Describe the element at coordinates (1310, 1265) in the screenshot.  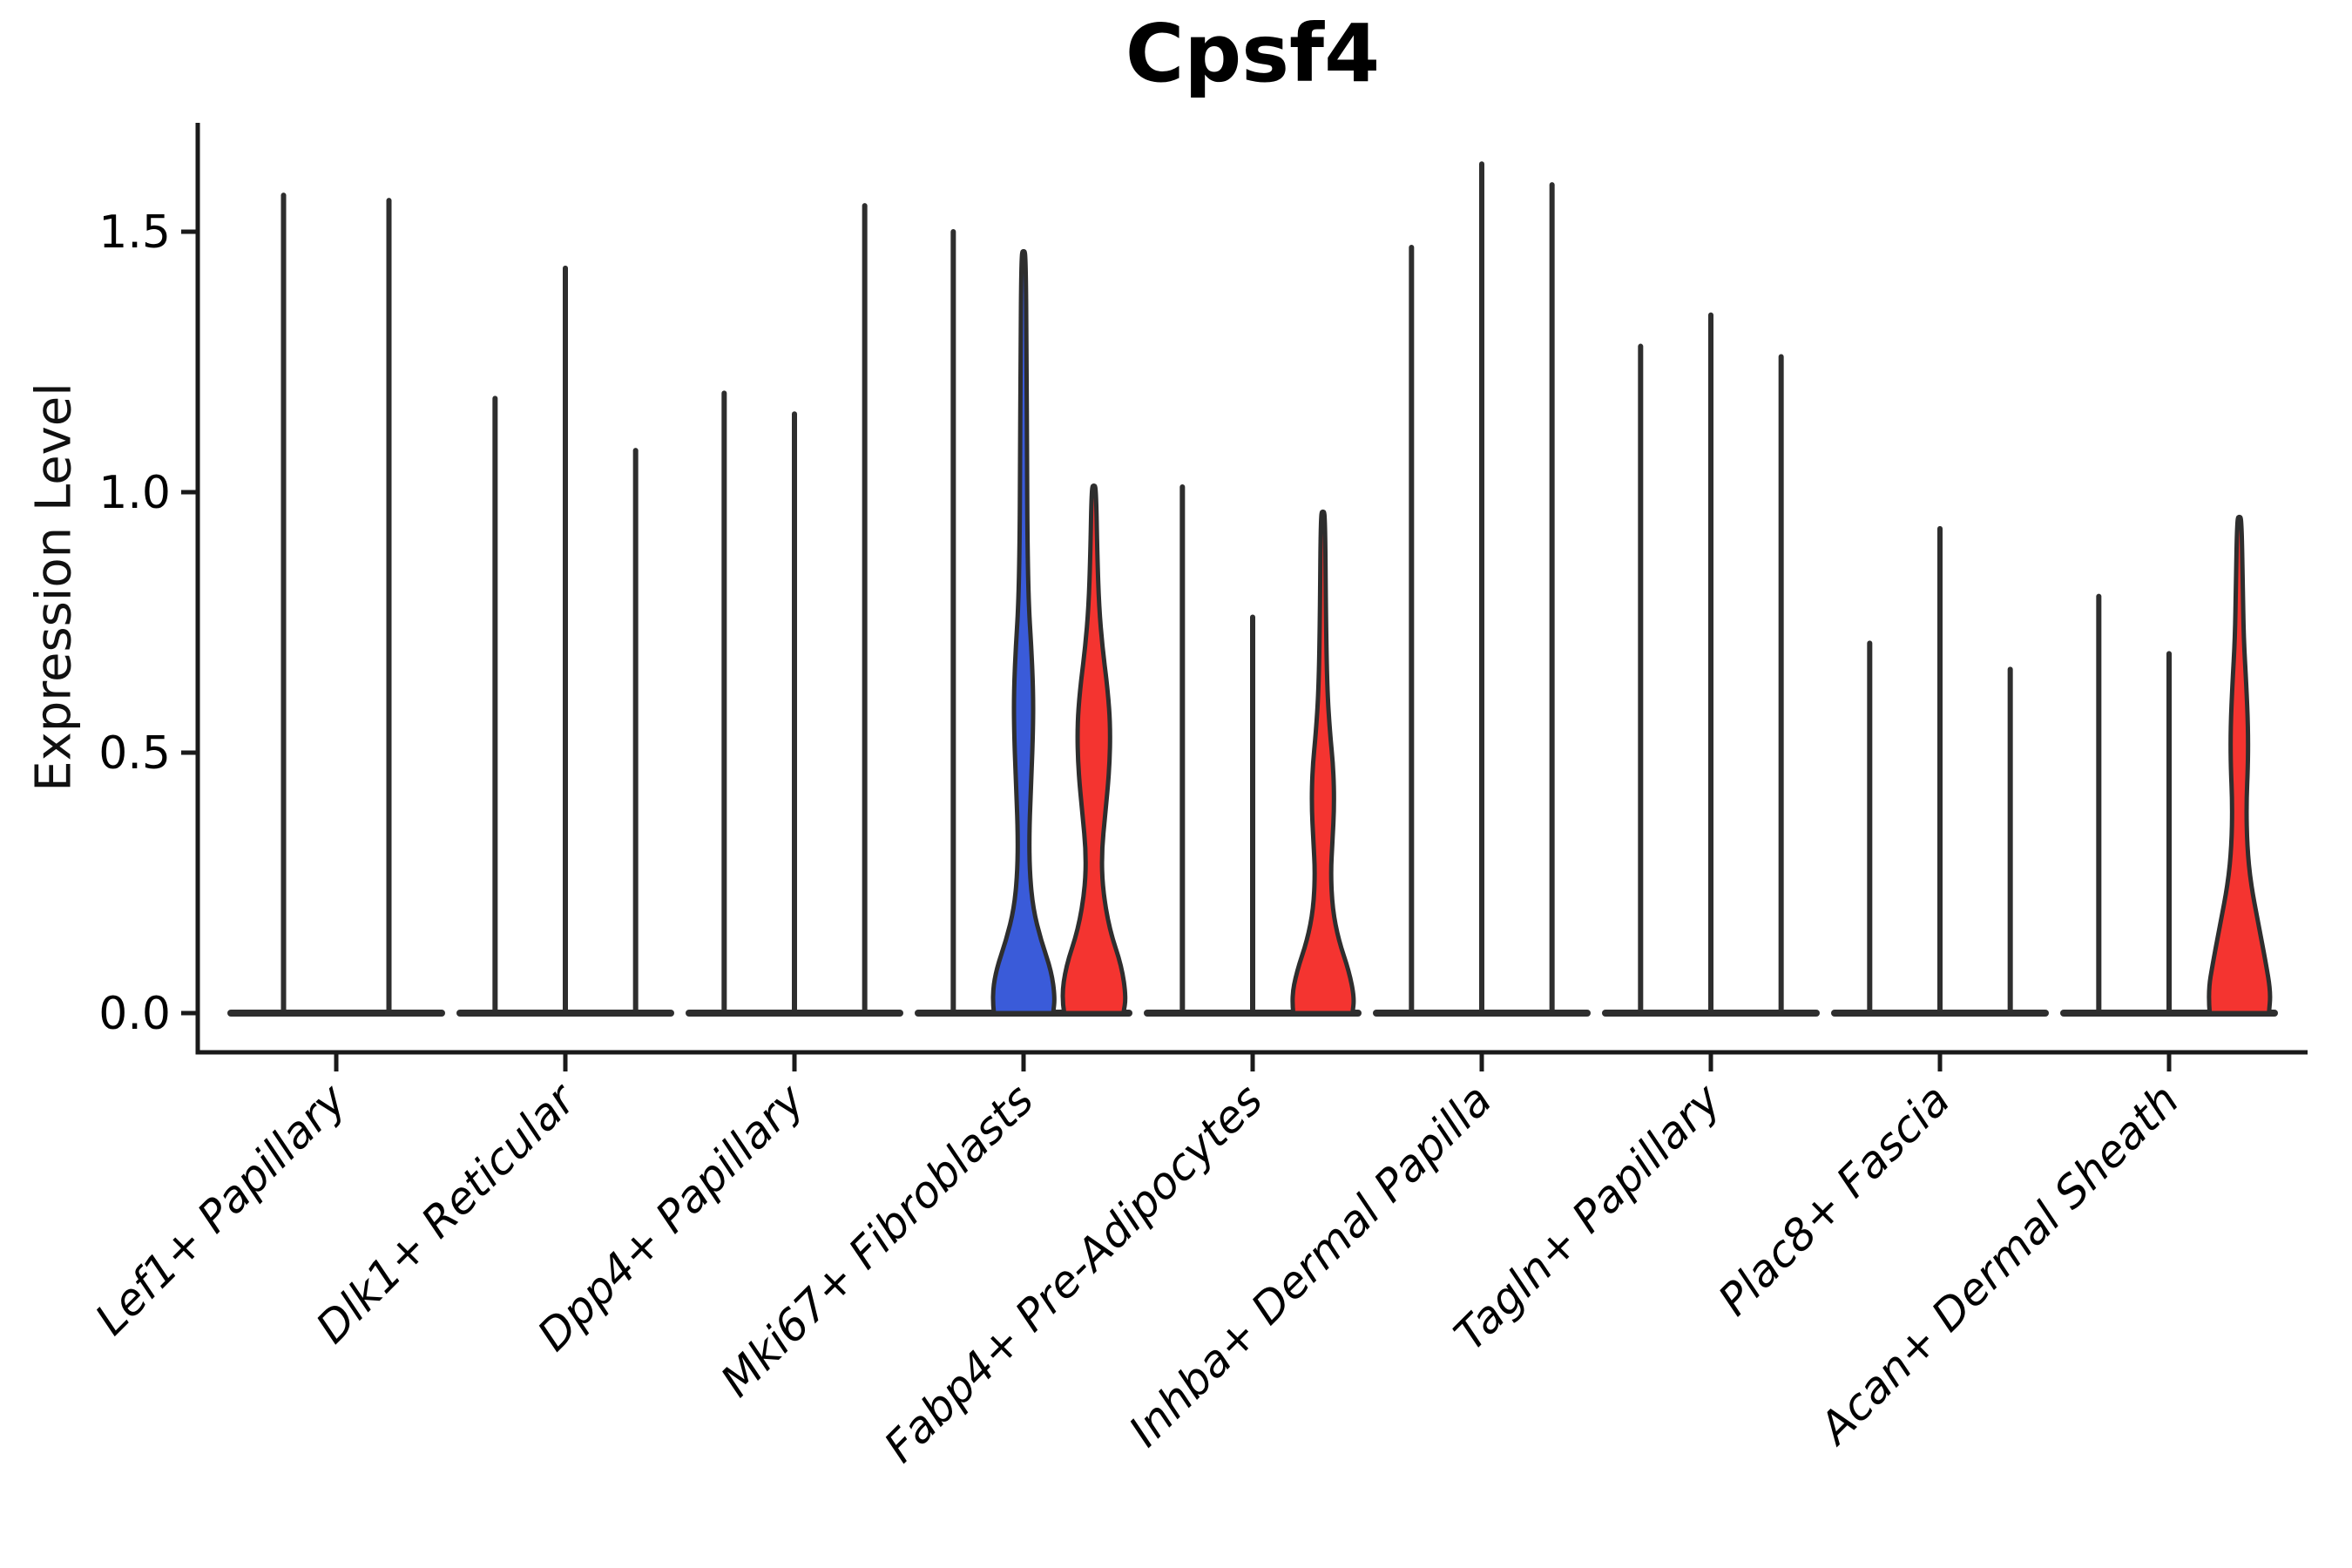
I see `x-tick-label: Inhba+ Dermal Papilla` at that location.